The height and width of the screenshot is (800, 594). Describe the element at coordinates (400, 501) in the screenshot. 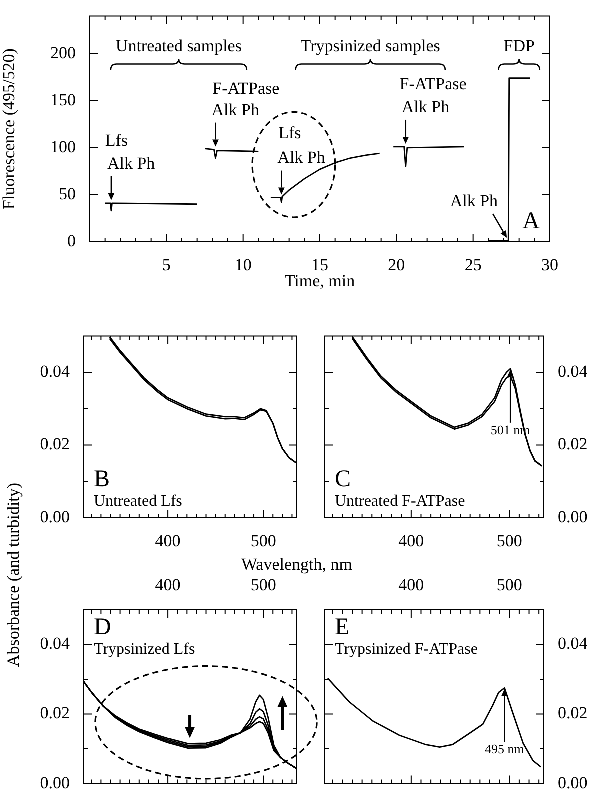

I see `annotation: Untreated F-ATPase` at that location.